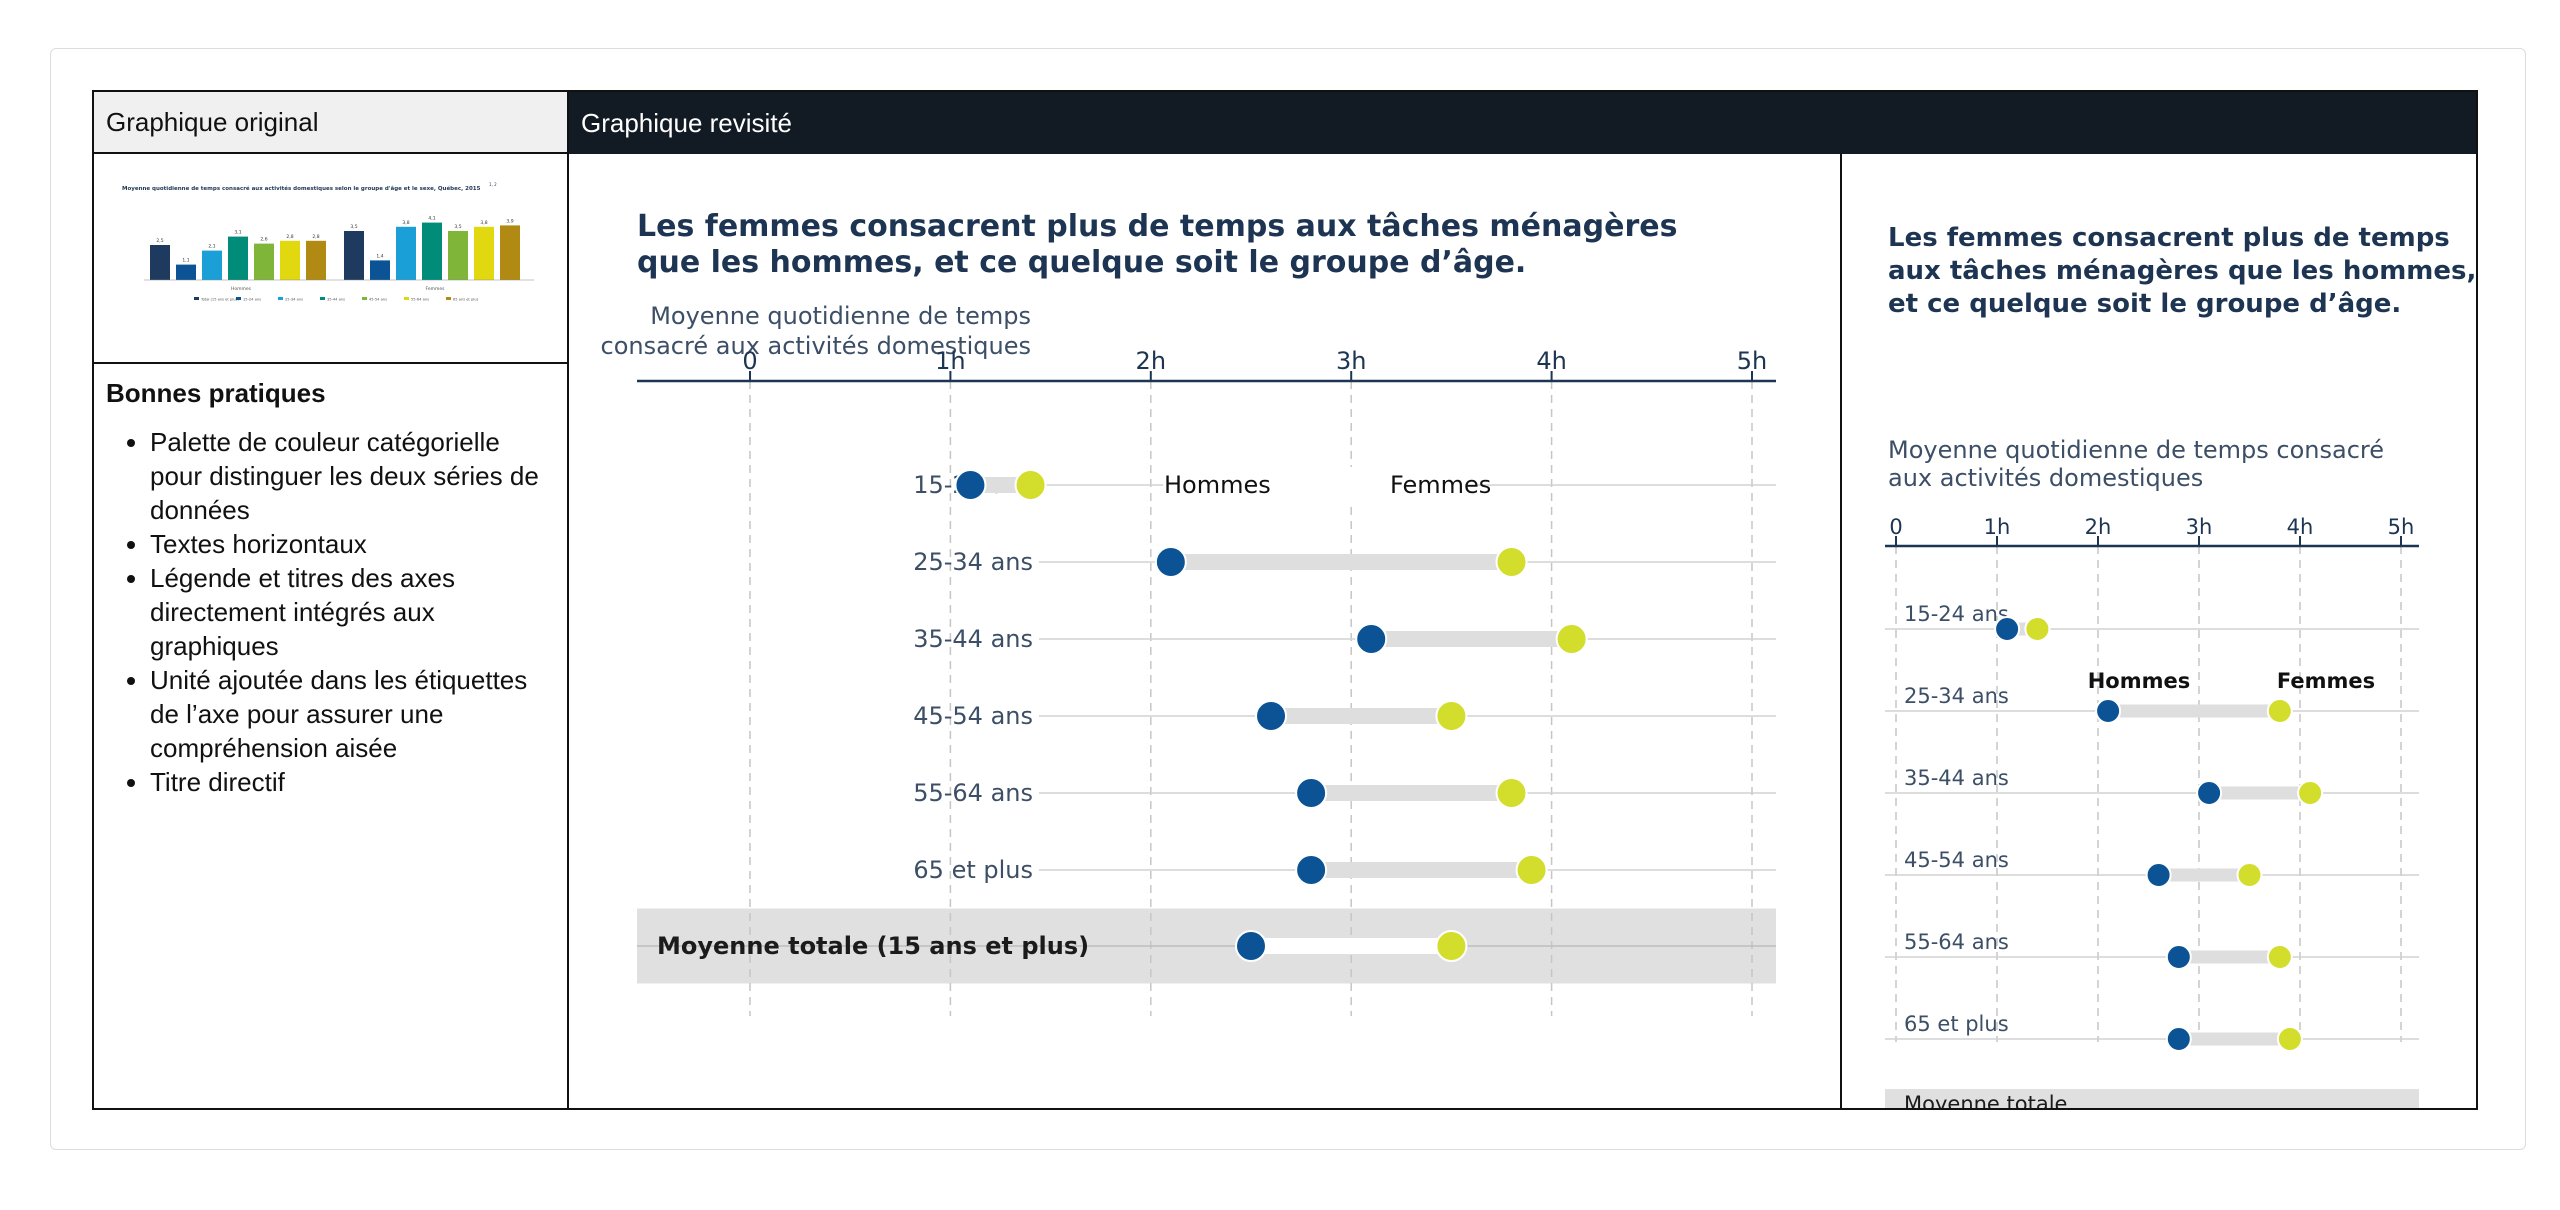  Describe the element at coordinates (185, 261) in the screenshot. I see `thumbnail-bar-label: 1,1` at that location.